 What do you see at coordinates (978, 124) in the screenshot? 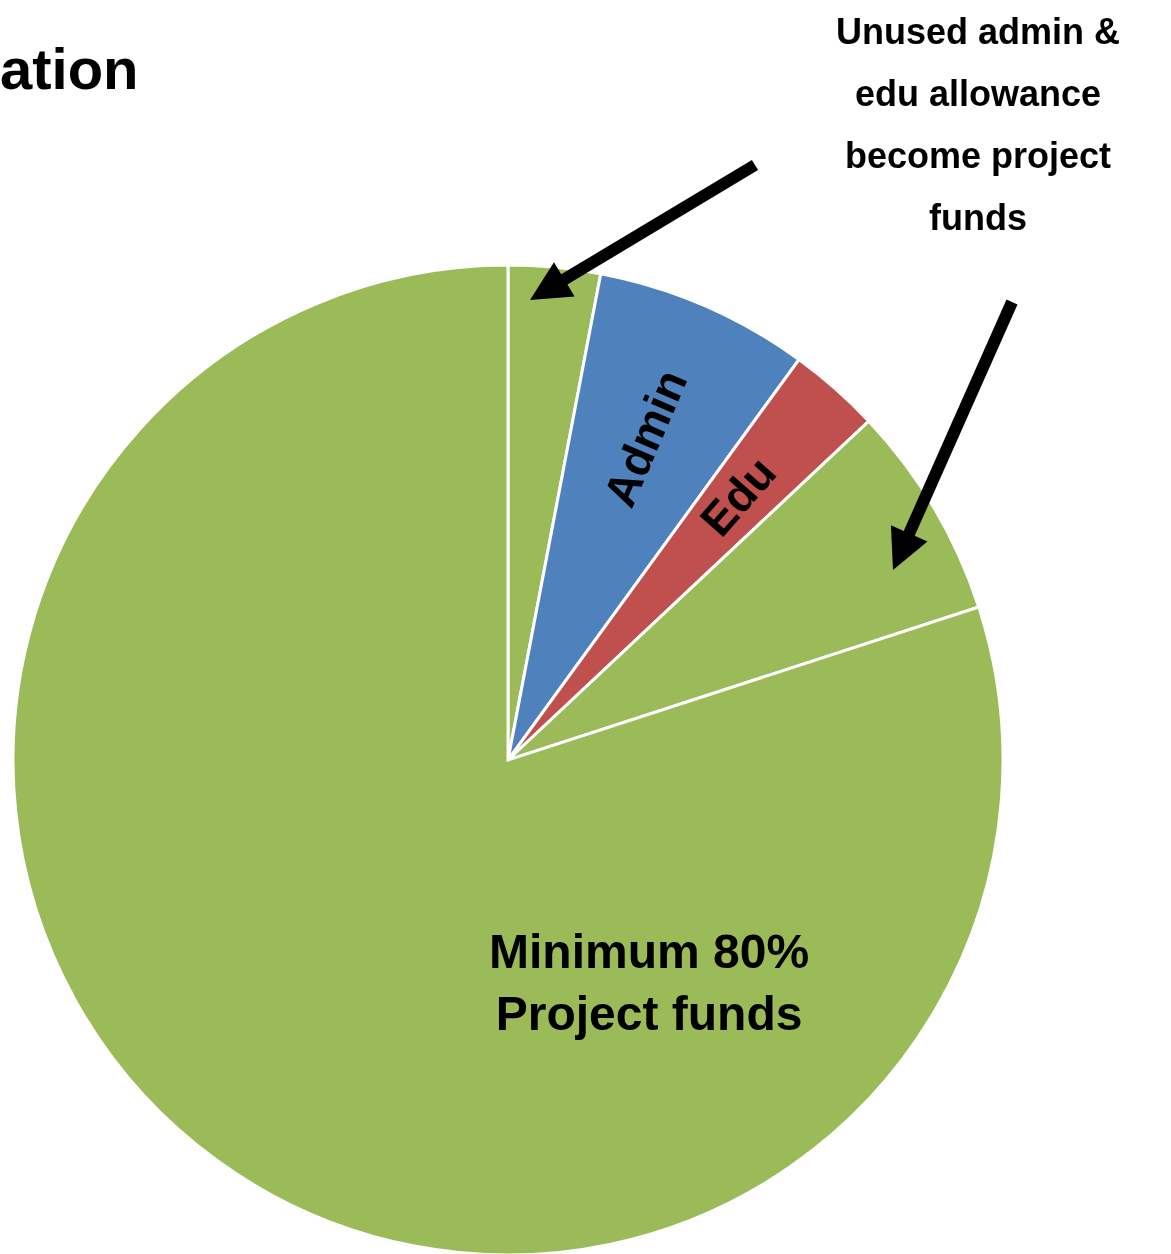
I see `text: Unused admin & edu allowance become project funds` at bounding box center [978, 124].